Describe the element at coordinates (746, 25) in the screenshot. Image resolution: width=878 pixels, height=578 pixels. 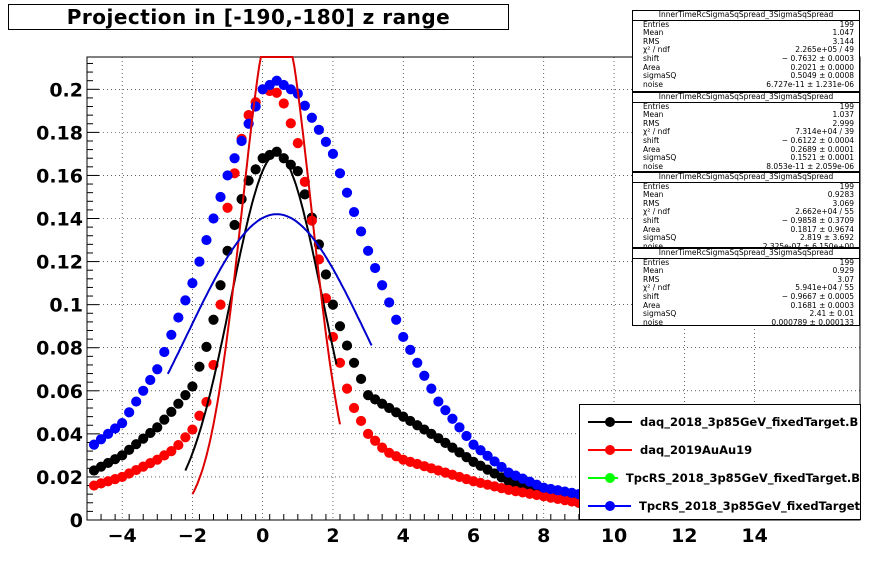
I see `stats-row: Entries 199` at that location.